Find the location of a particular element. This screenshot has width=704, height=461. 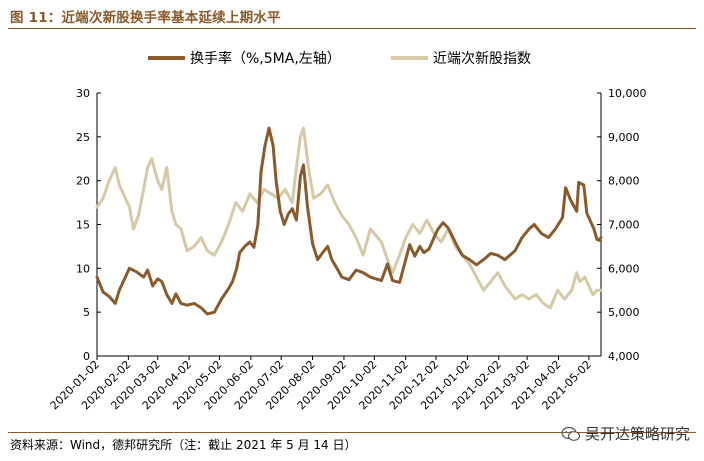

chart-legend: 换手率（%,5MA,左轴） 近端次新股指数 is located at coordinates (339, 58).